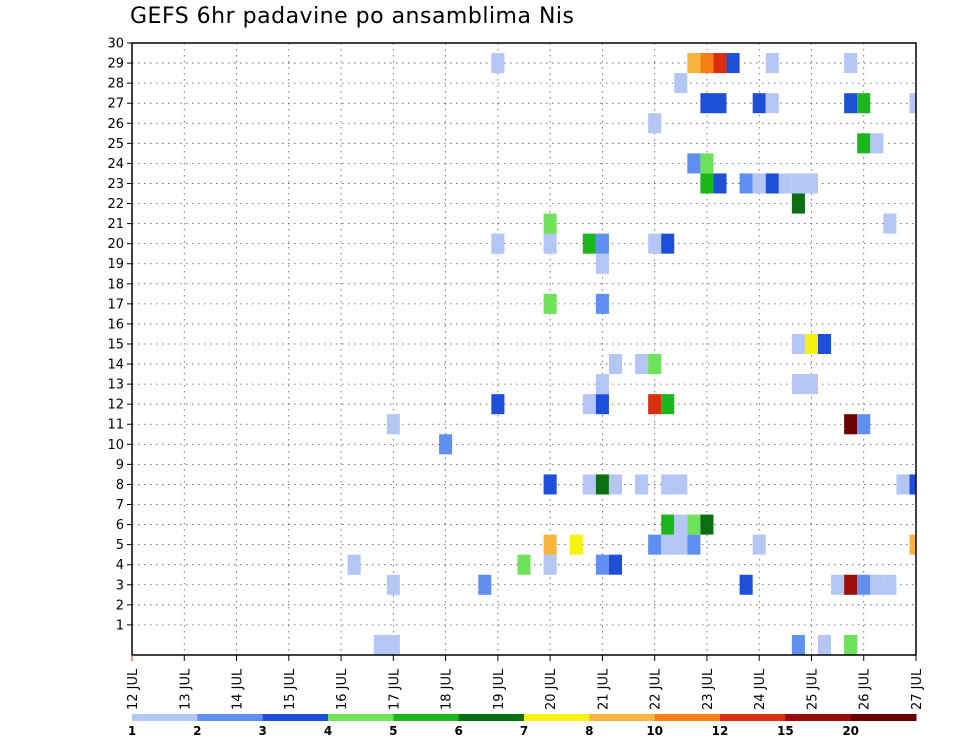 This screenshot has width=960, height=742. I want to click on x-tick-label: 19 JUL, so click(499, 689).